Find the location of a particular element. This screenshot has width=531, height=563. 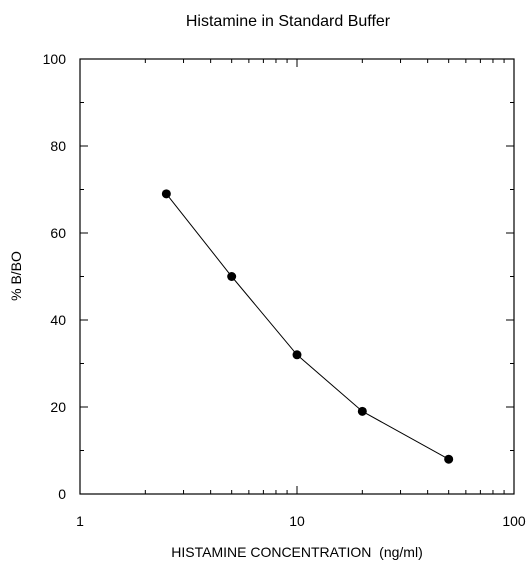

y-tick-label: 60 is located at coordinates (58, 233).